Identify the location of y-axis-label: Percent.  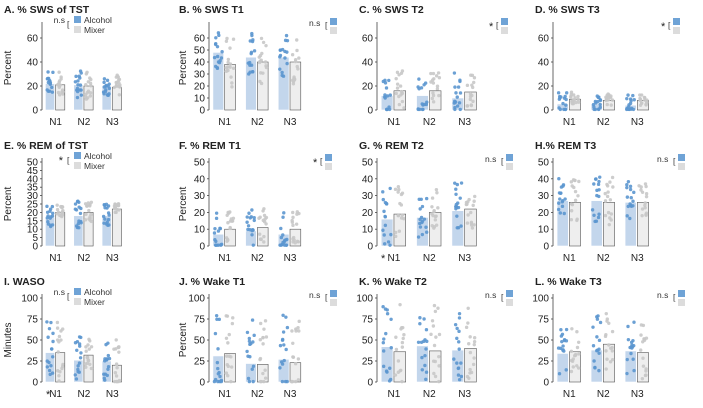
(183, 204).